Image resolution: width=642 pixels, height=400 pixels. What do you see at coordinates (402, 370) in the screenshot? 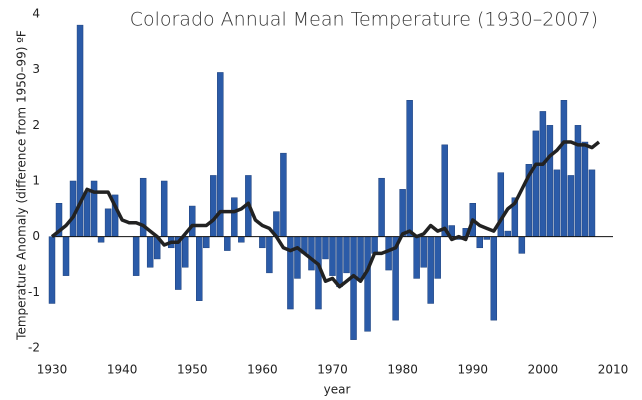
I see `x-tick-label: 1980` at bounding box center [402, 370].